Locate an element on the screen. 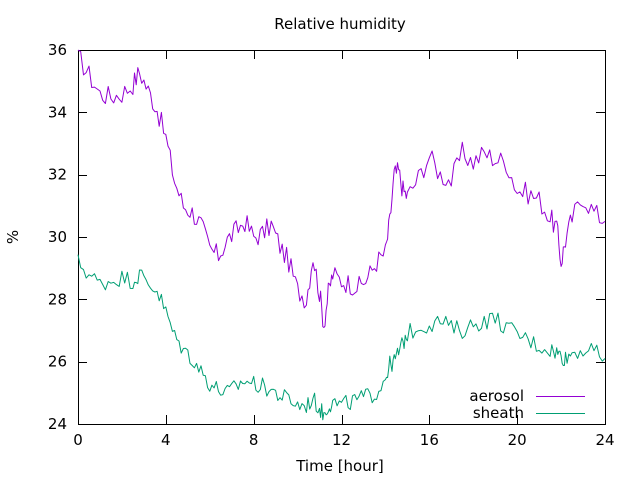  x-tick-label: 8 is located at coordinates (254, 440).